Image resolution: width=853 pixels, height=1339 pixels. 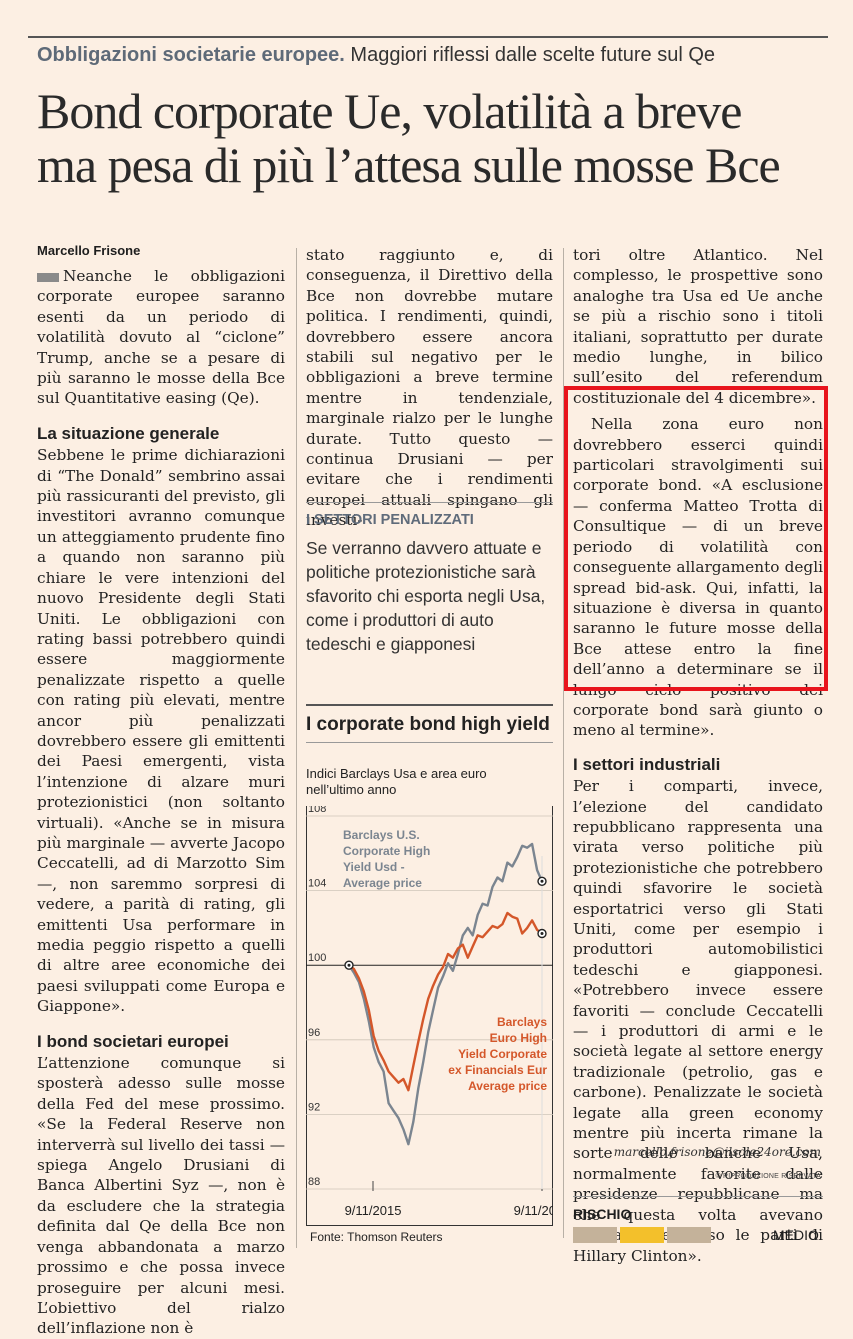 I want to click on y-tick-label: 100, so click(x=317, y=958).